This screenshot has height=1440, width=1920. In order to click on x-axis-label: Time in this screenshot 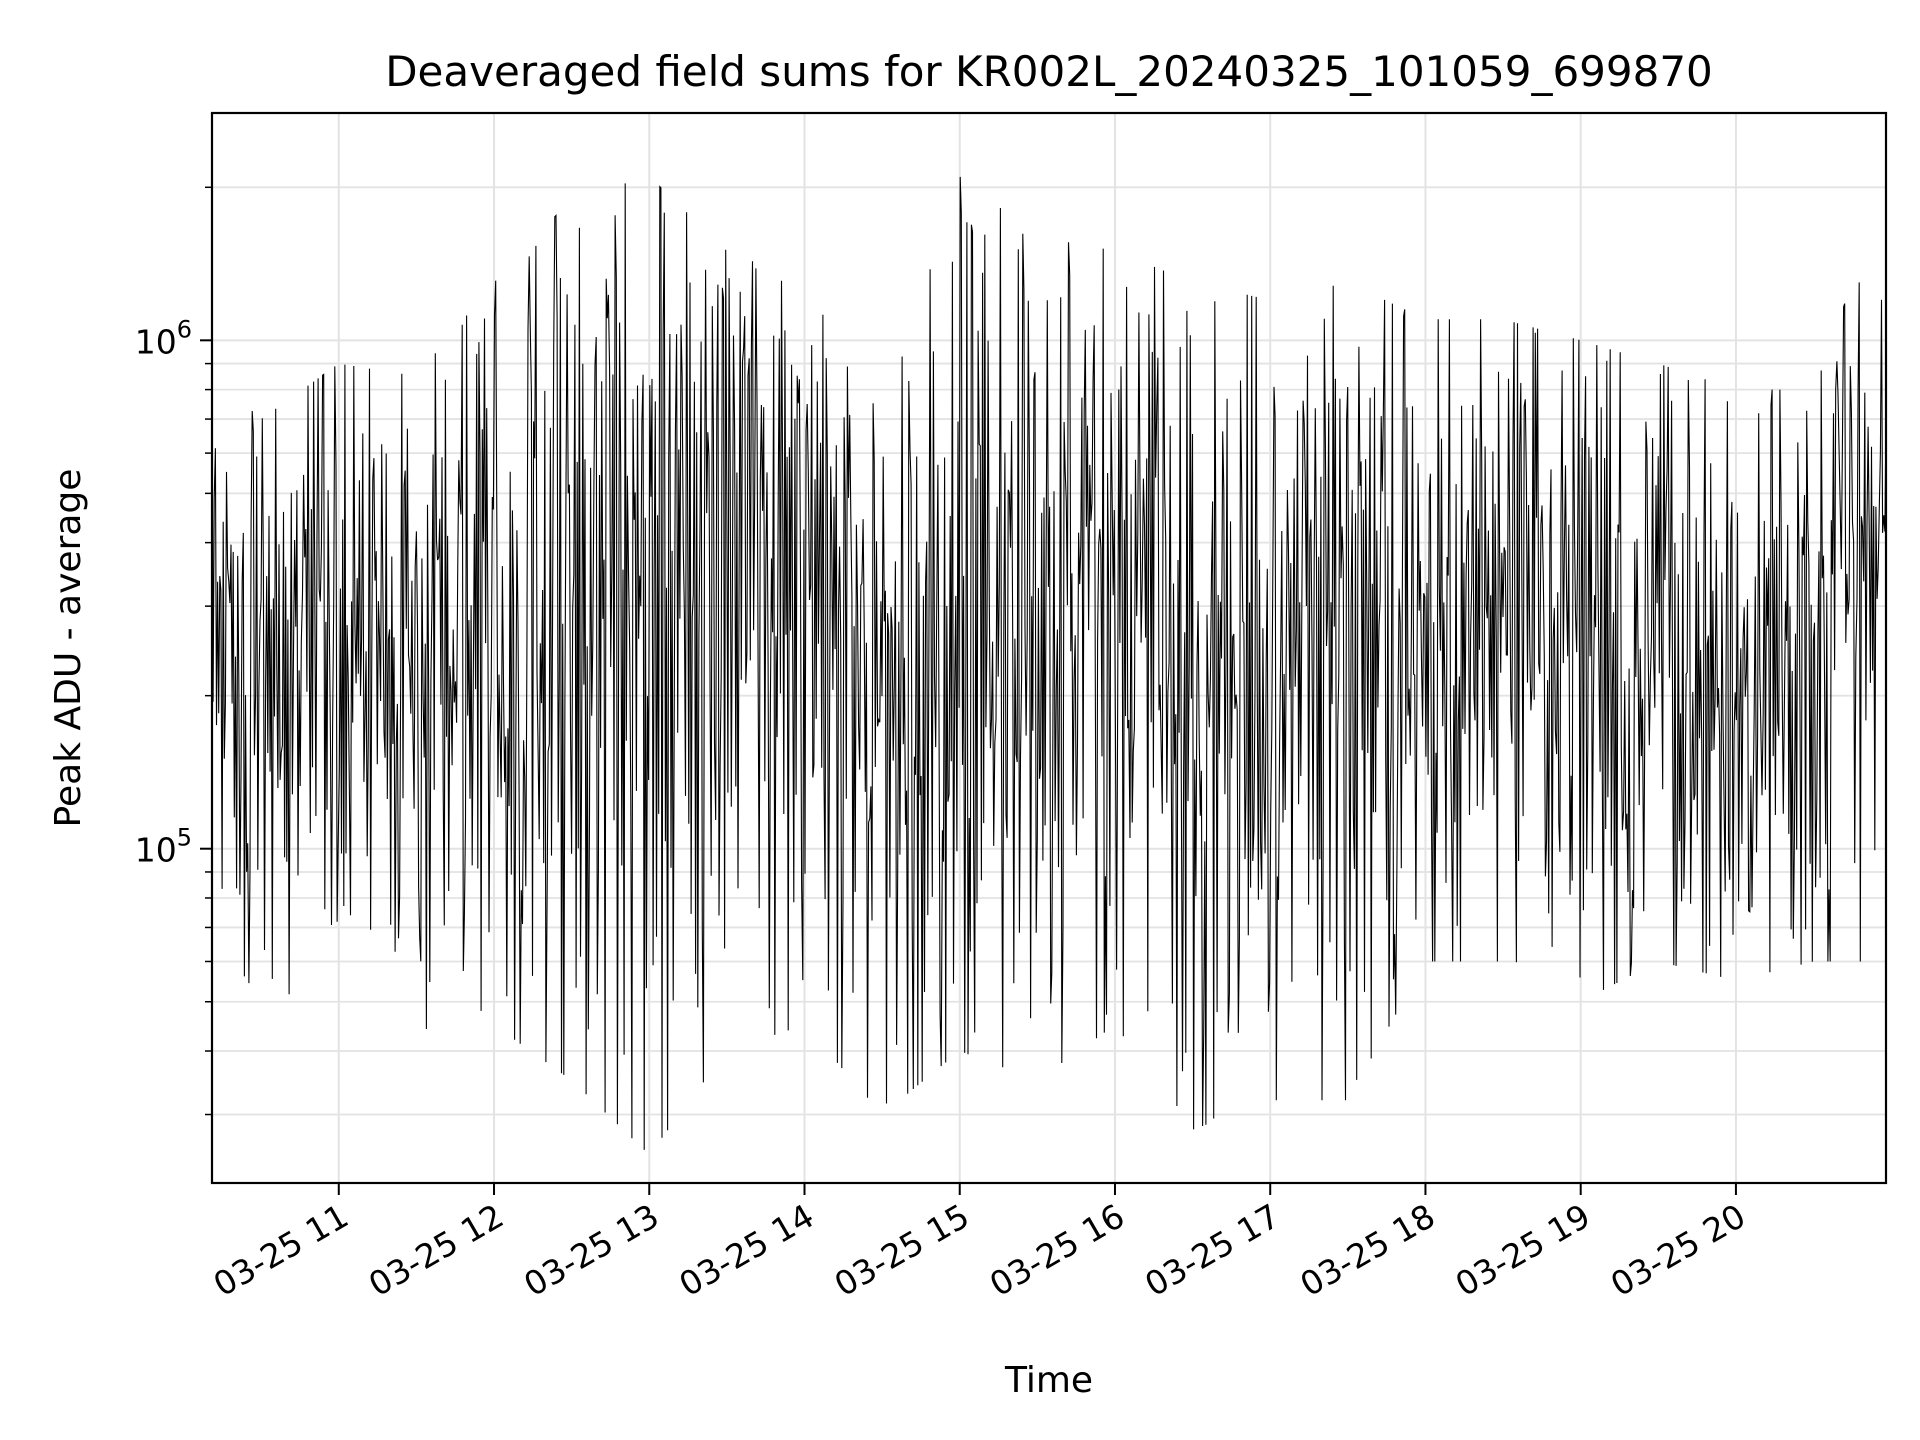, I will do `click(1048, 1380)`.